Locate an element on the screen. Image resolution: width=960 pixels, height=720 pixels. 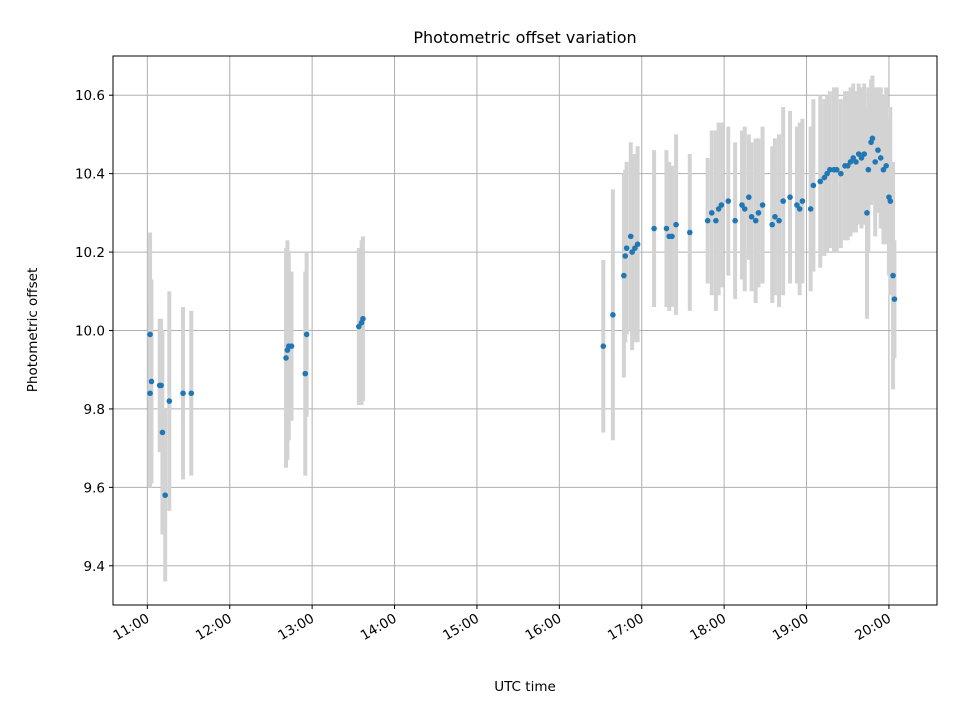
x-axis-label: UTC time is located at coordinates (525, 687).